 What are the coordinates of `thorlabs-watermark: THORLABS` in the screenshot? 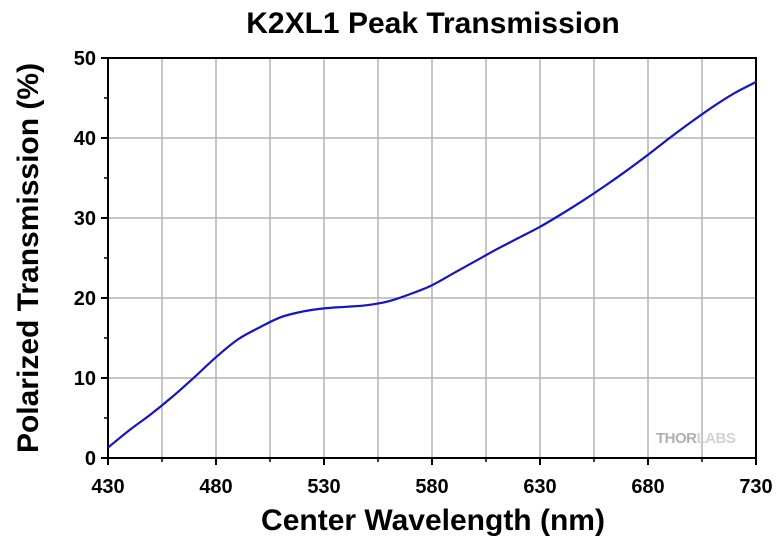 It's located at (696, 438).